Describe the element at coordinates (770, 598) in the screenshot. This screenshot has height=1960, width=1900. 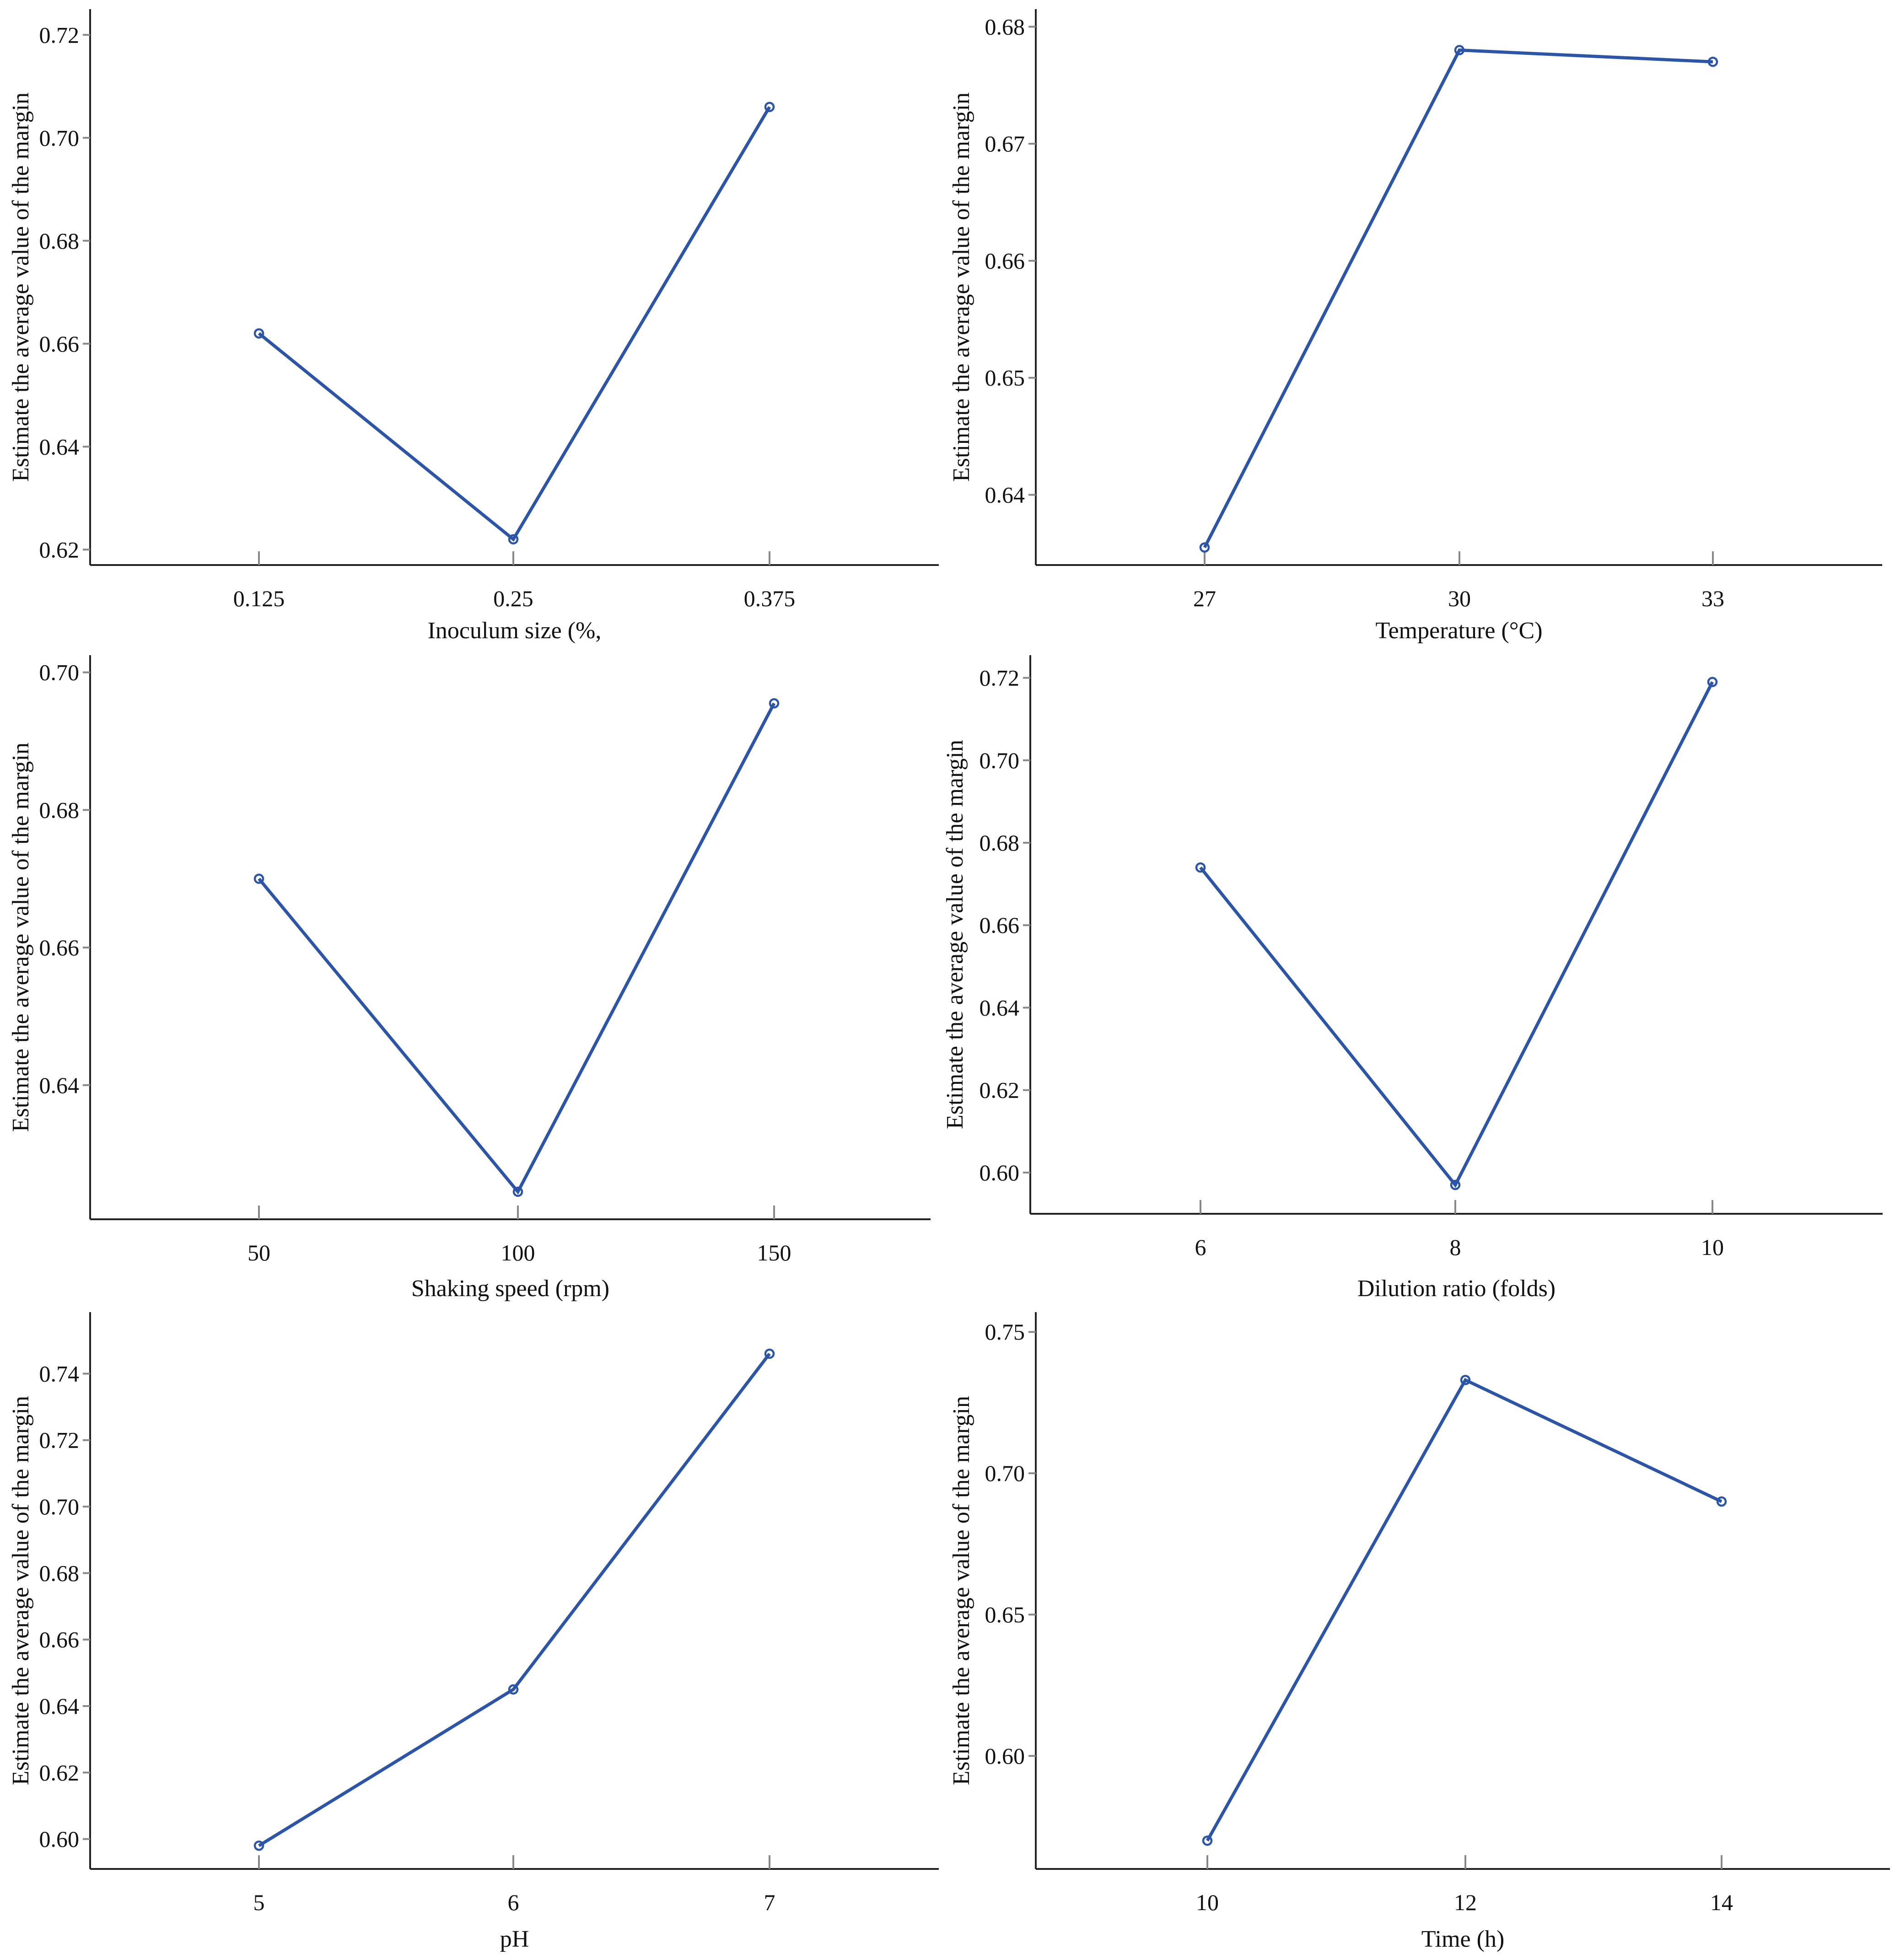
I see `x-tick-label: 0.375` at that location.